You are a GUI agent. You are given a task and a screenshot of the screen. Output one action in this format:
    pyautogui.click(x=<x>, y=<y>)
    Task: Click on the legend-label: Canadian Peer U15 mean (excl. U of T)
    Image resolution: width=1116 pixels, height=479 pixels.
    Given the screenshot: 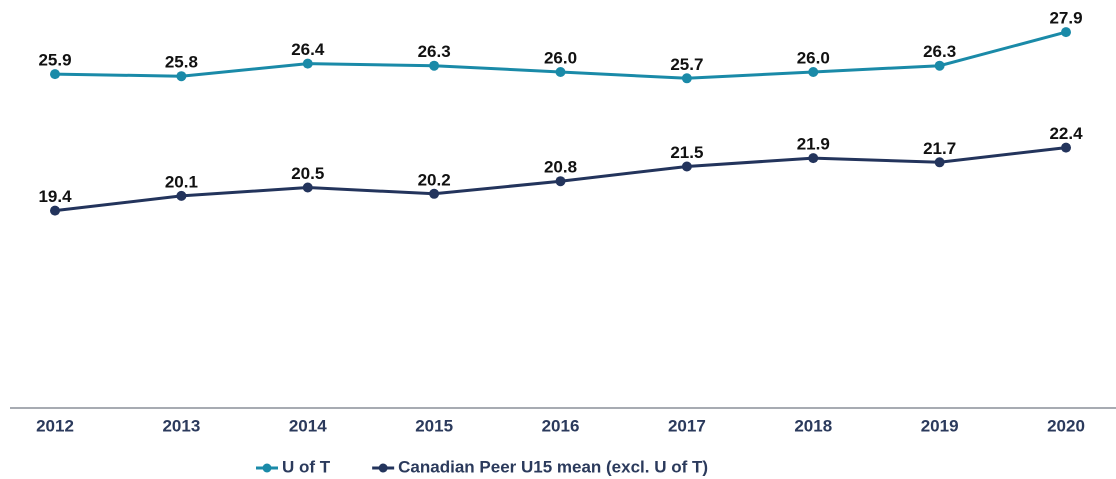 What is the action you would take?
    pyautogui.click(x=553, y=466)
    